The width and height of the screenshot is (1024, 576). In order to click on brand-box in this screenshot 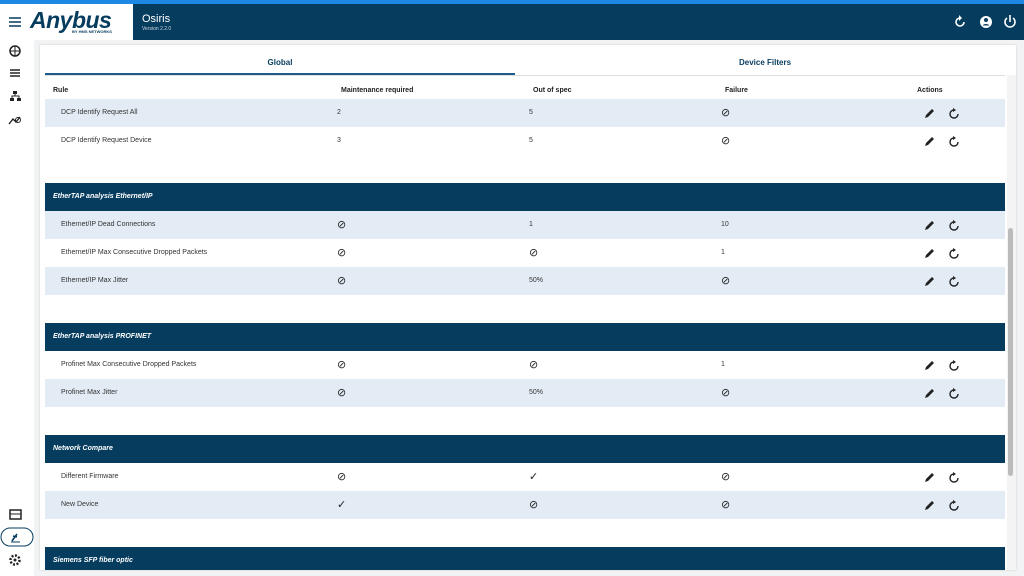, I will do `click(66, 22)`.